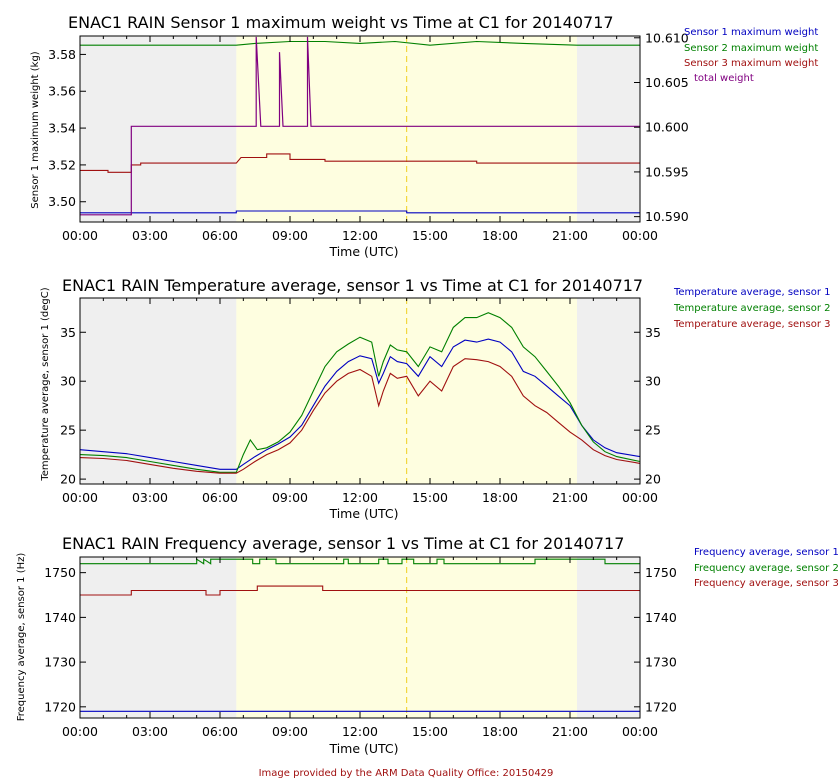  Describe the element at coordinates (751, 48) in the screenshot. I see `legend-sensor2-weight: Sensor 2 maximum weight` at that location.